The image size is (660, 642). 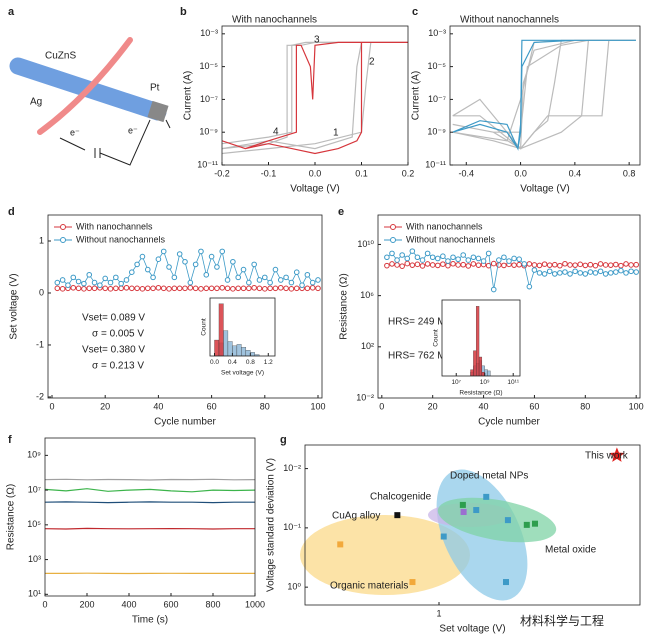 What do you see at coordinates (381, 406) in the screenshot?
I see `x-tick-label: 0` at bounding box center [381, 406].